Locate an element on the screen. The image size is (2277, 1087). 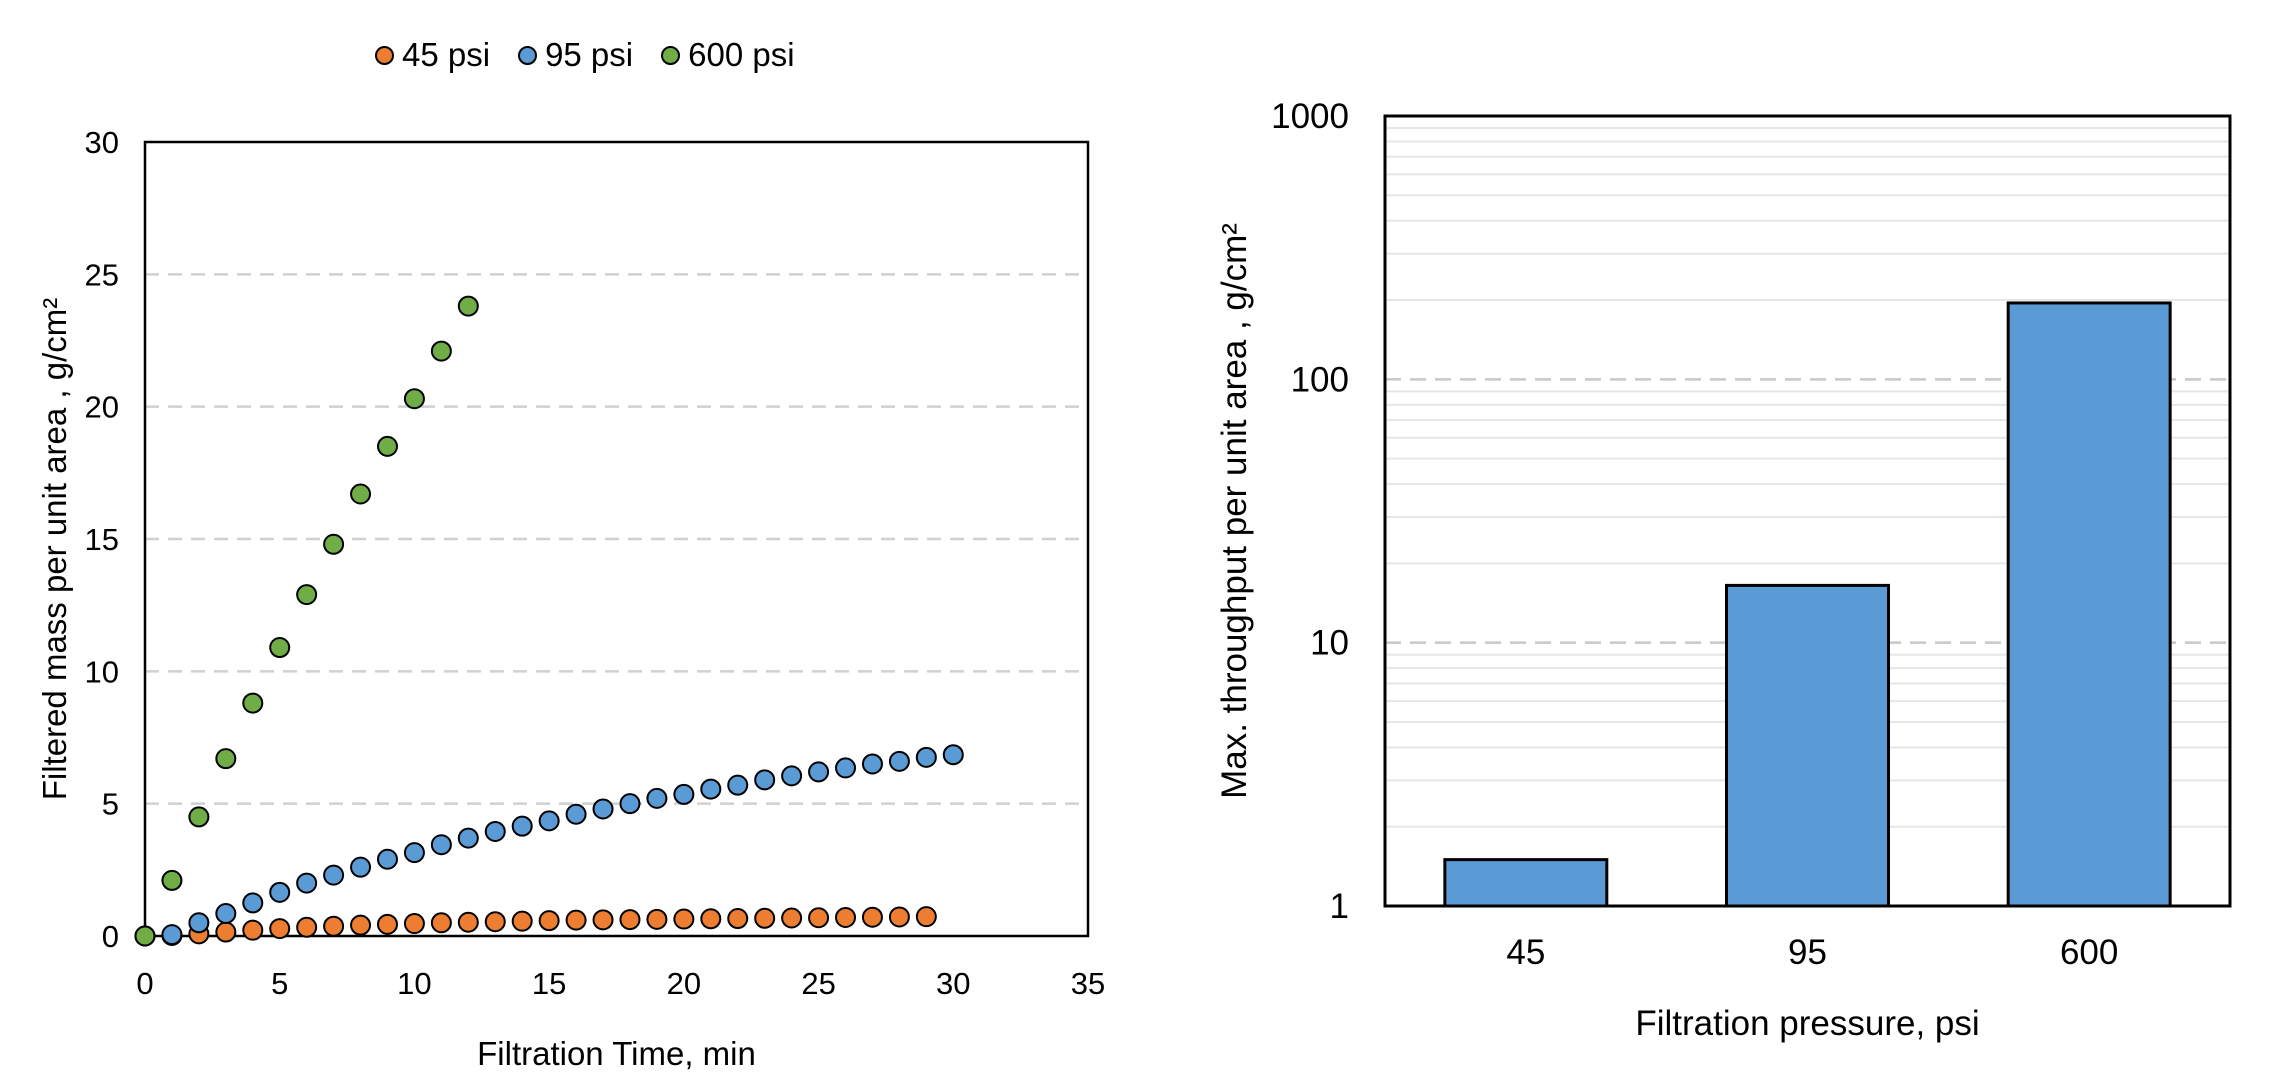
legend-item-45psi: 45 psi is located at coordinates (432, 55).